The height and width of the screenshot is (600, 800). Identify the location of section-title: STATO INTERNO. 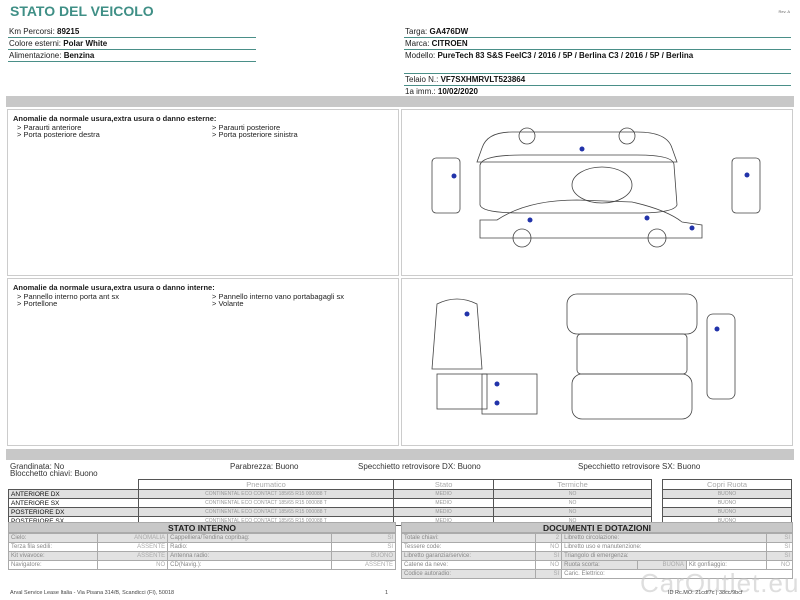
(202, 527).